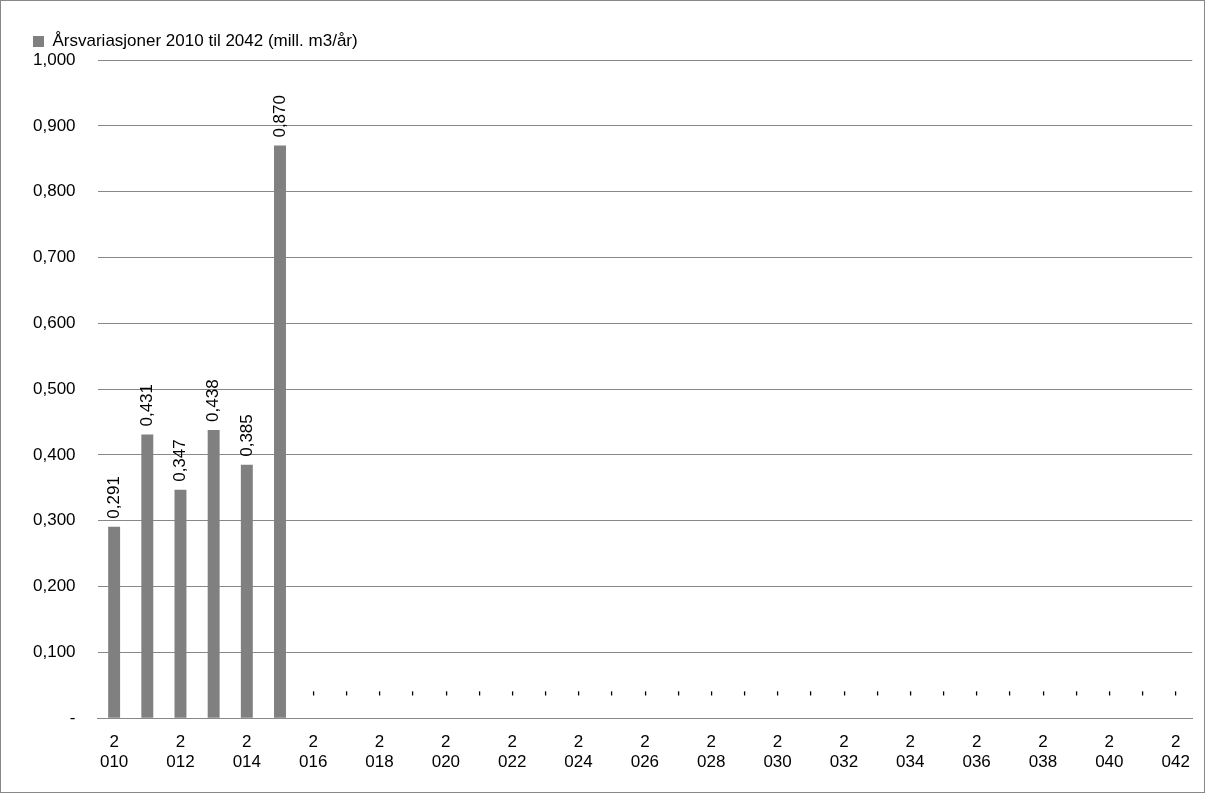 This screenshot has width=1205, height=793. I want to click on data-label: 0,291, so click(113, 497).